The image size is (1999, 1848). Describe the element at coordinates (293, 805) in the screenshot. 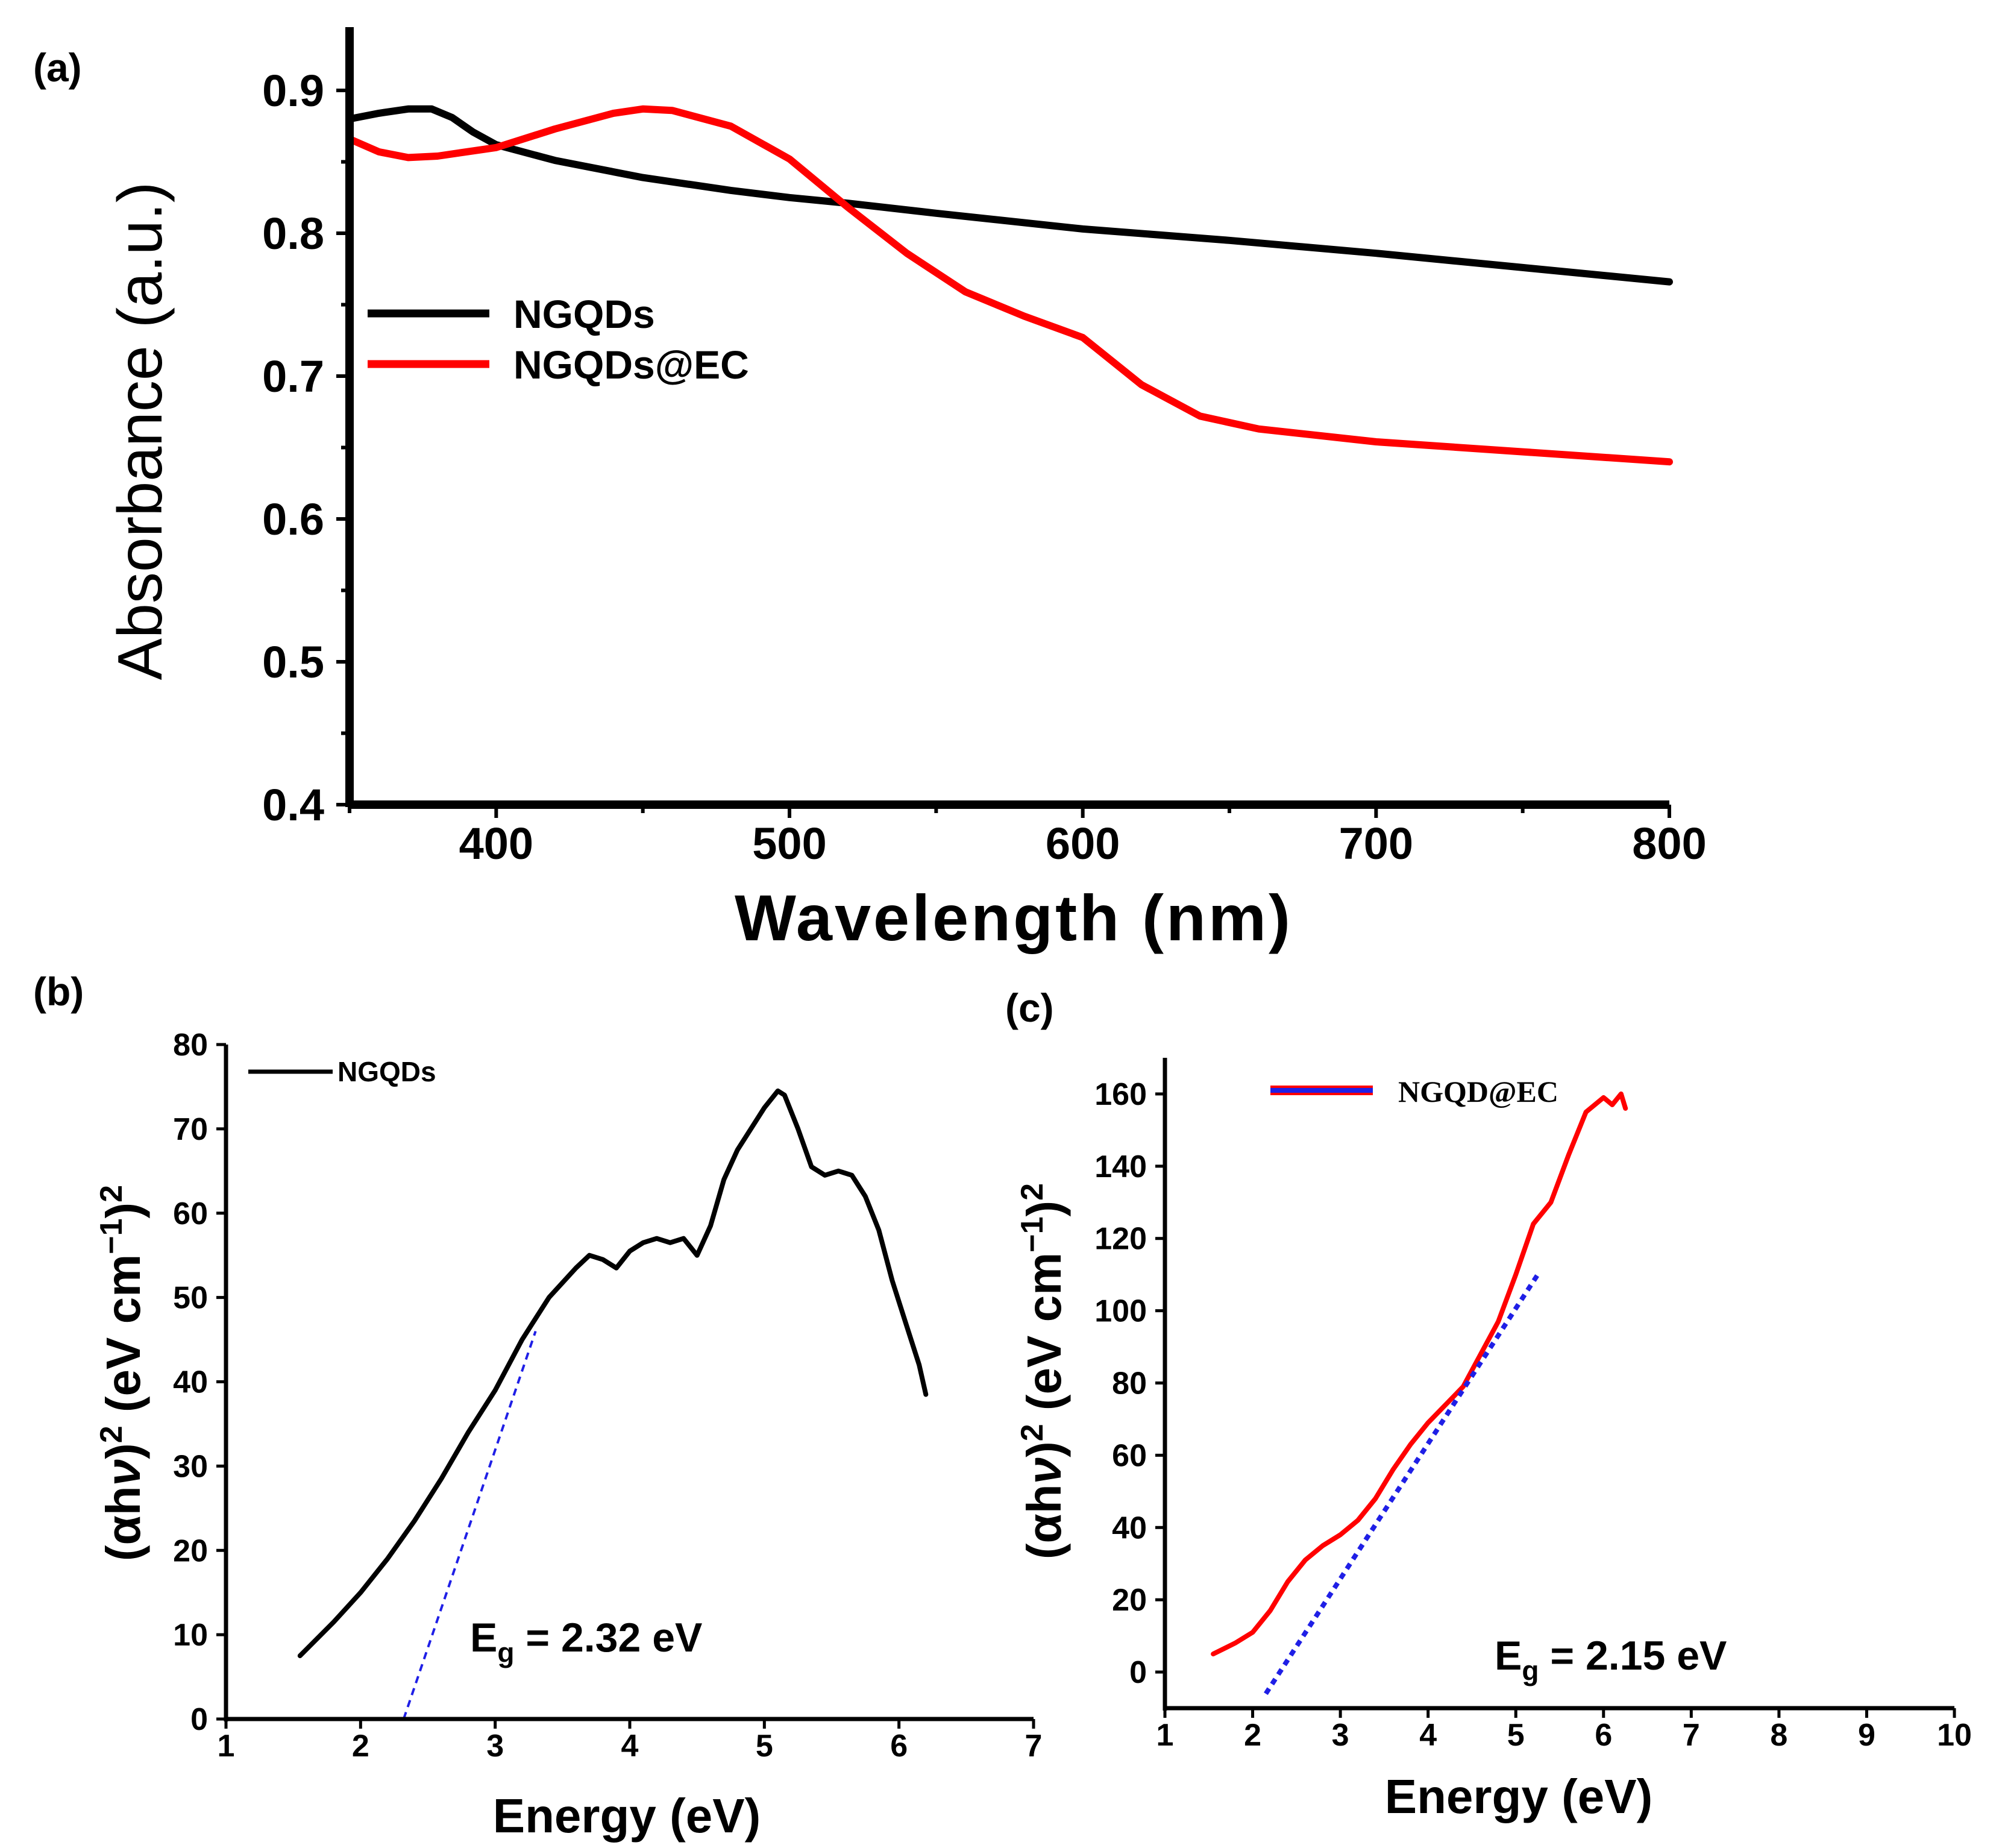

I see `y-tick-label: 0.4` at that location.